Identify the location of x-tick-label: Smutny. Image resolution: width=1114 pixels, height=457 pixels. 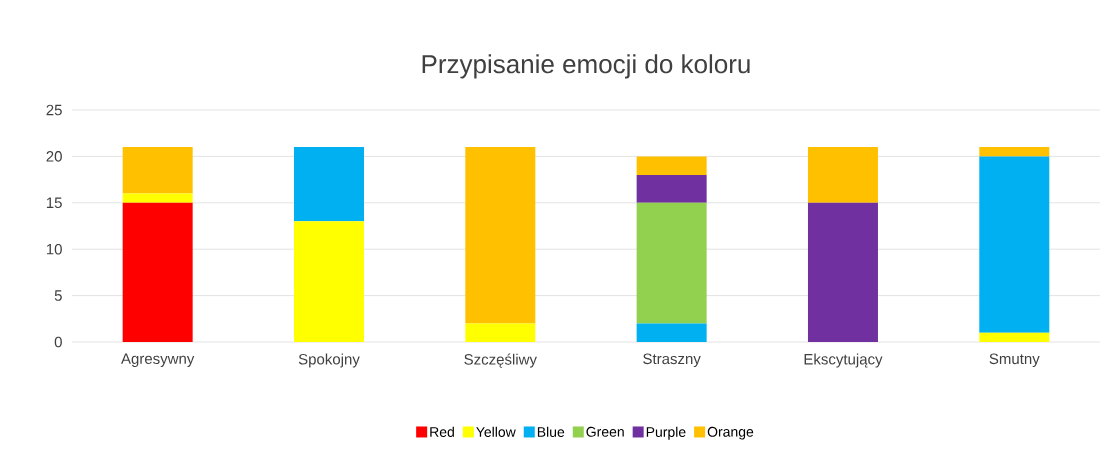
(1014, 360).